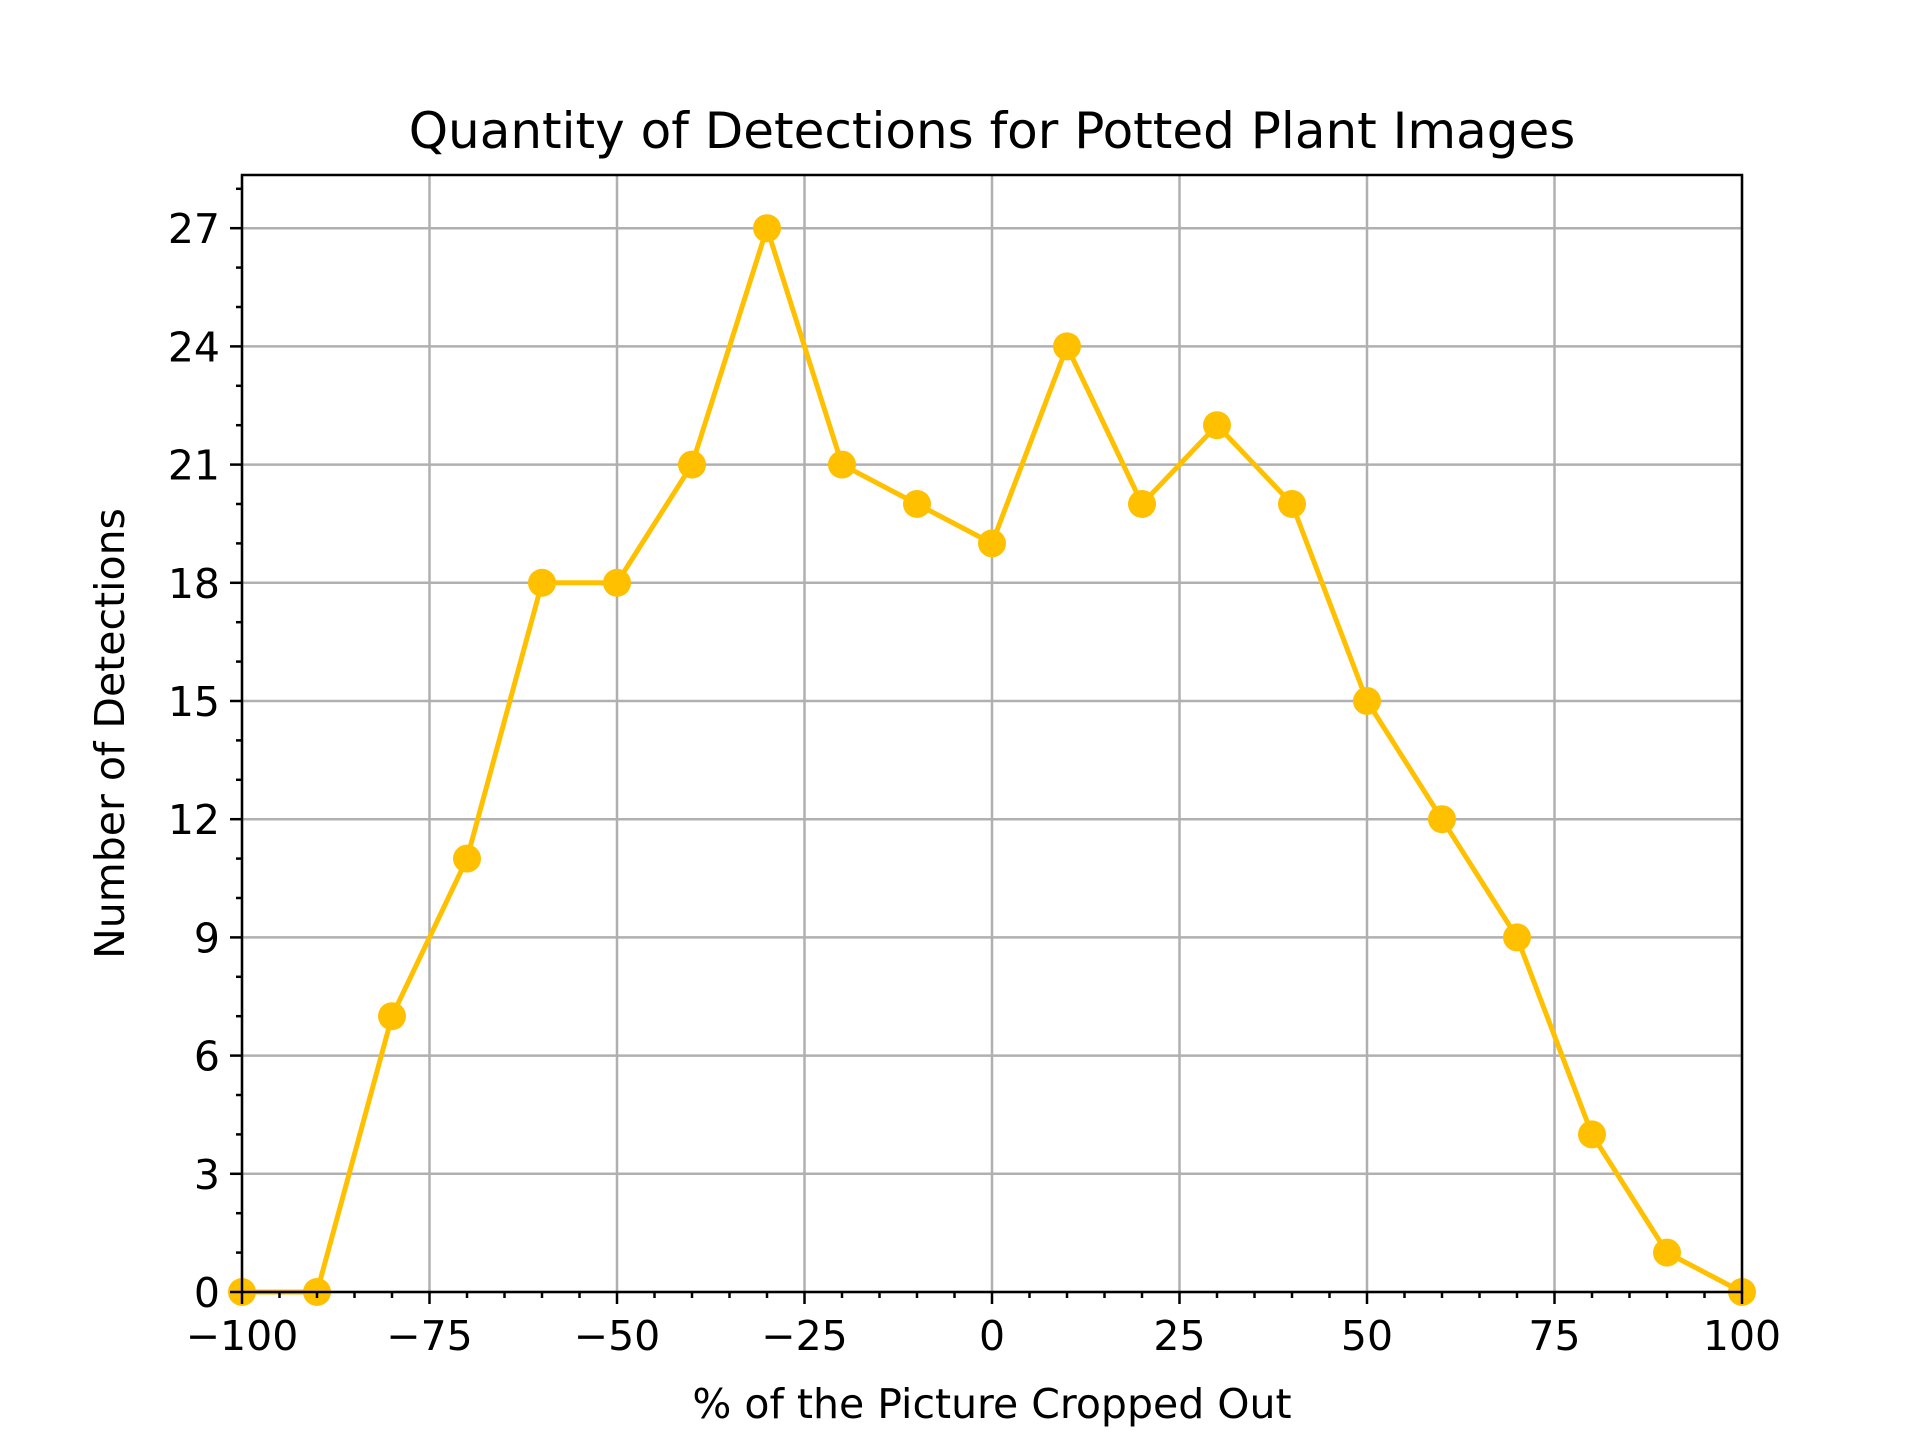 The height and width of the screenshot is (1440, 1920). What do you see at coordinates (110, 733) in the screenshot?
I see `y-axis-label: Number of Detections` at bounding box center [110, 733].